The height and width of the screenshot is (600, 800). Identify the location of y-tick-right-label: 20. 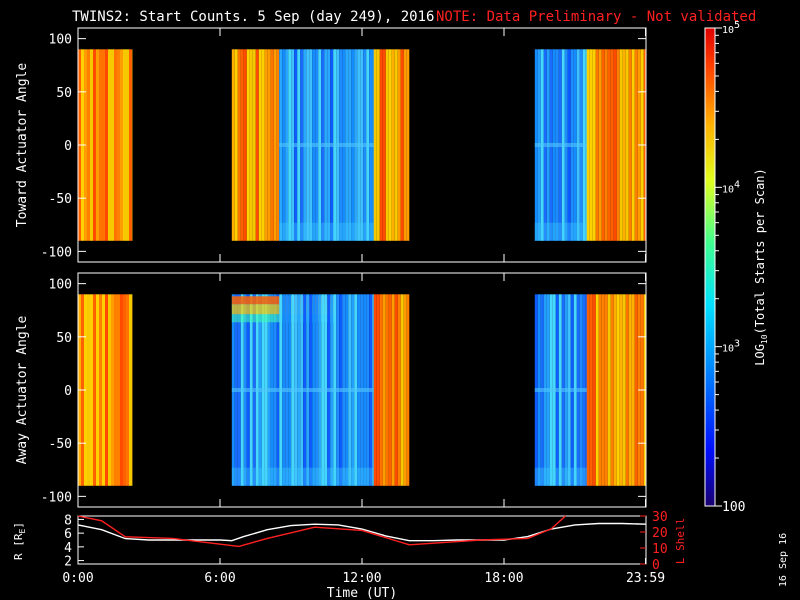
(660, 533).